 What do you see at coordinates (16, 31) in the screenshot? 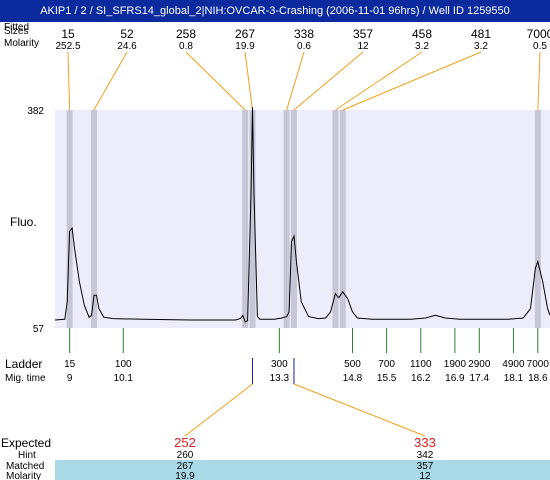
I see `sizes-label: Sizes` at bounding box center [16, 31].